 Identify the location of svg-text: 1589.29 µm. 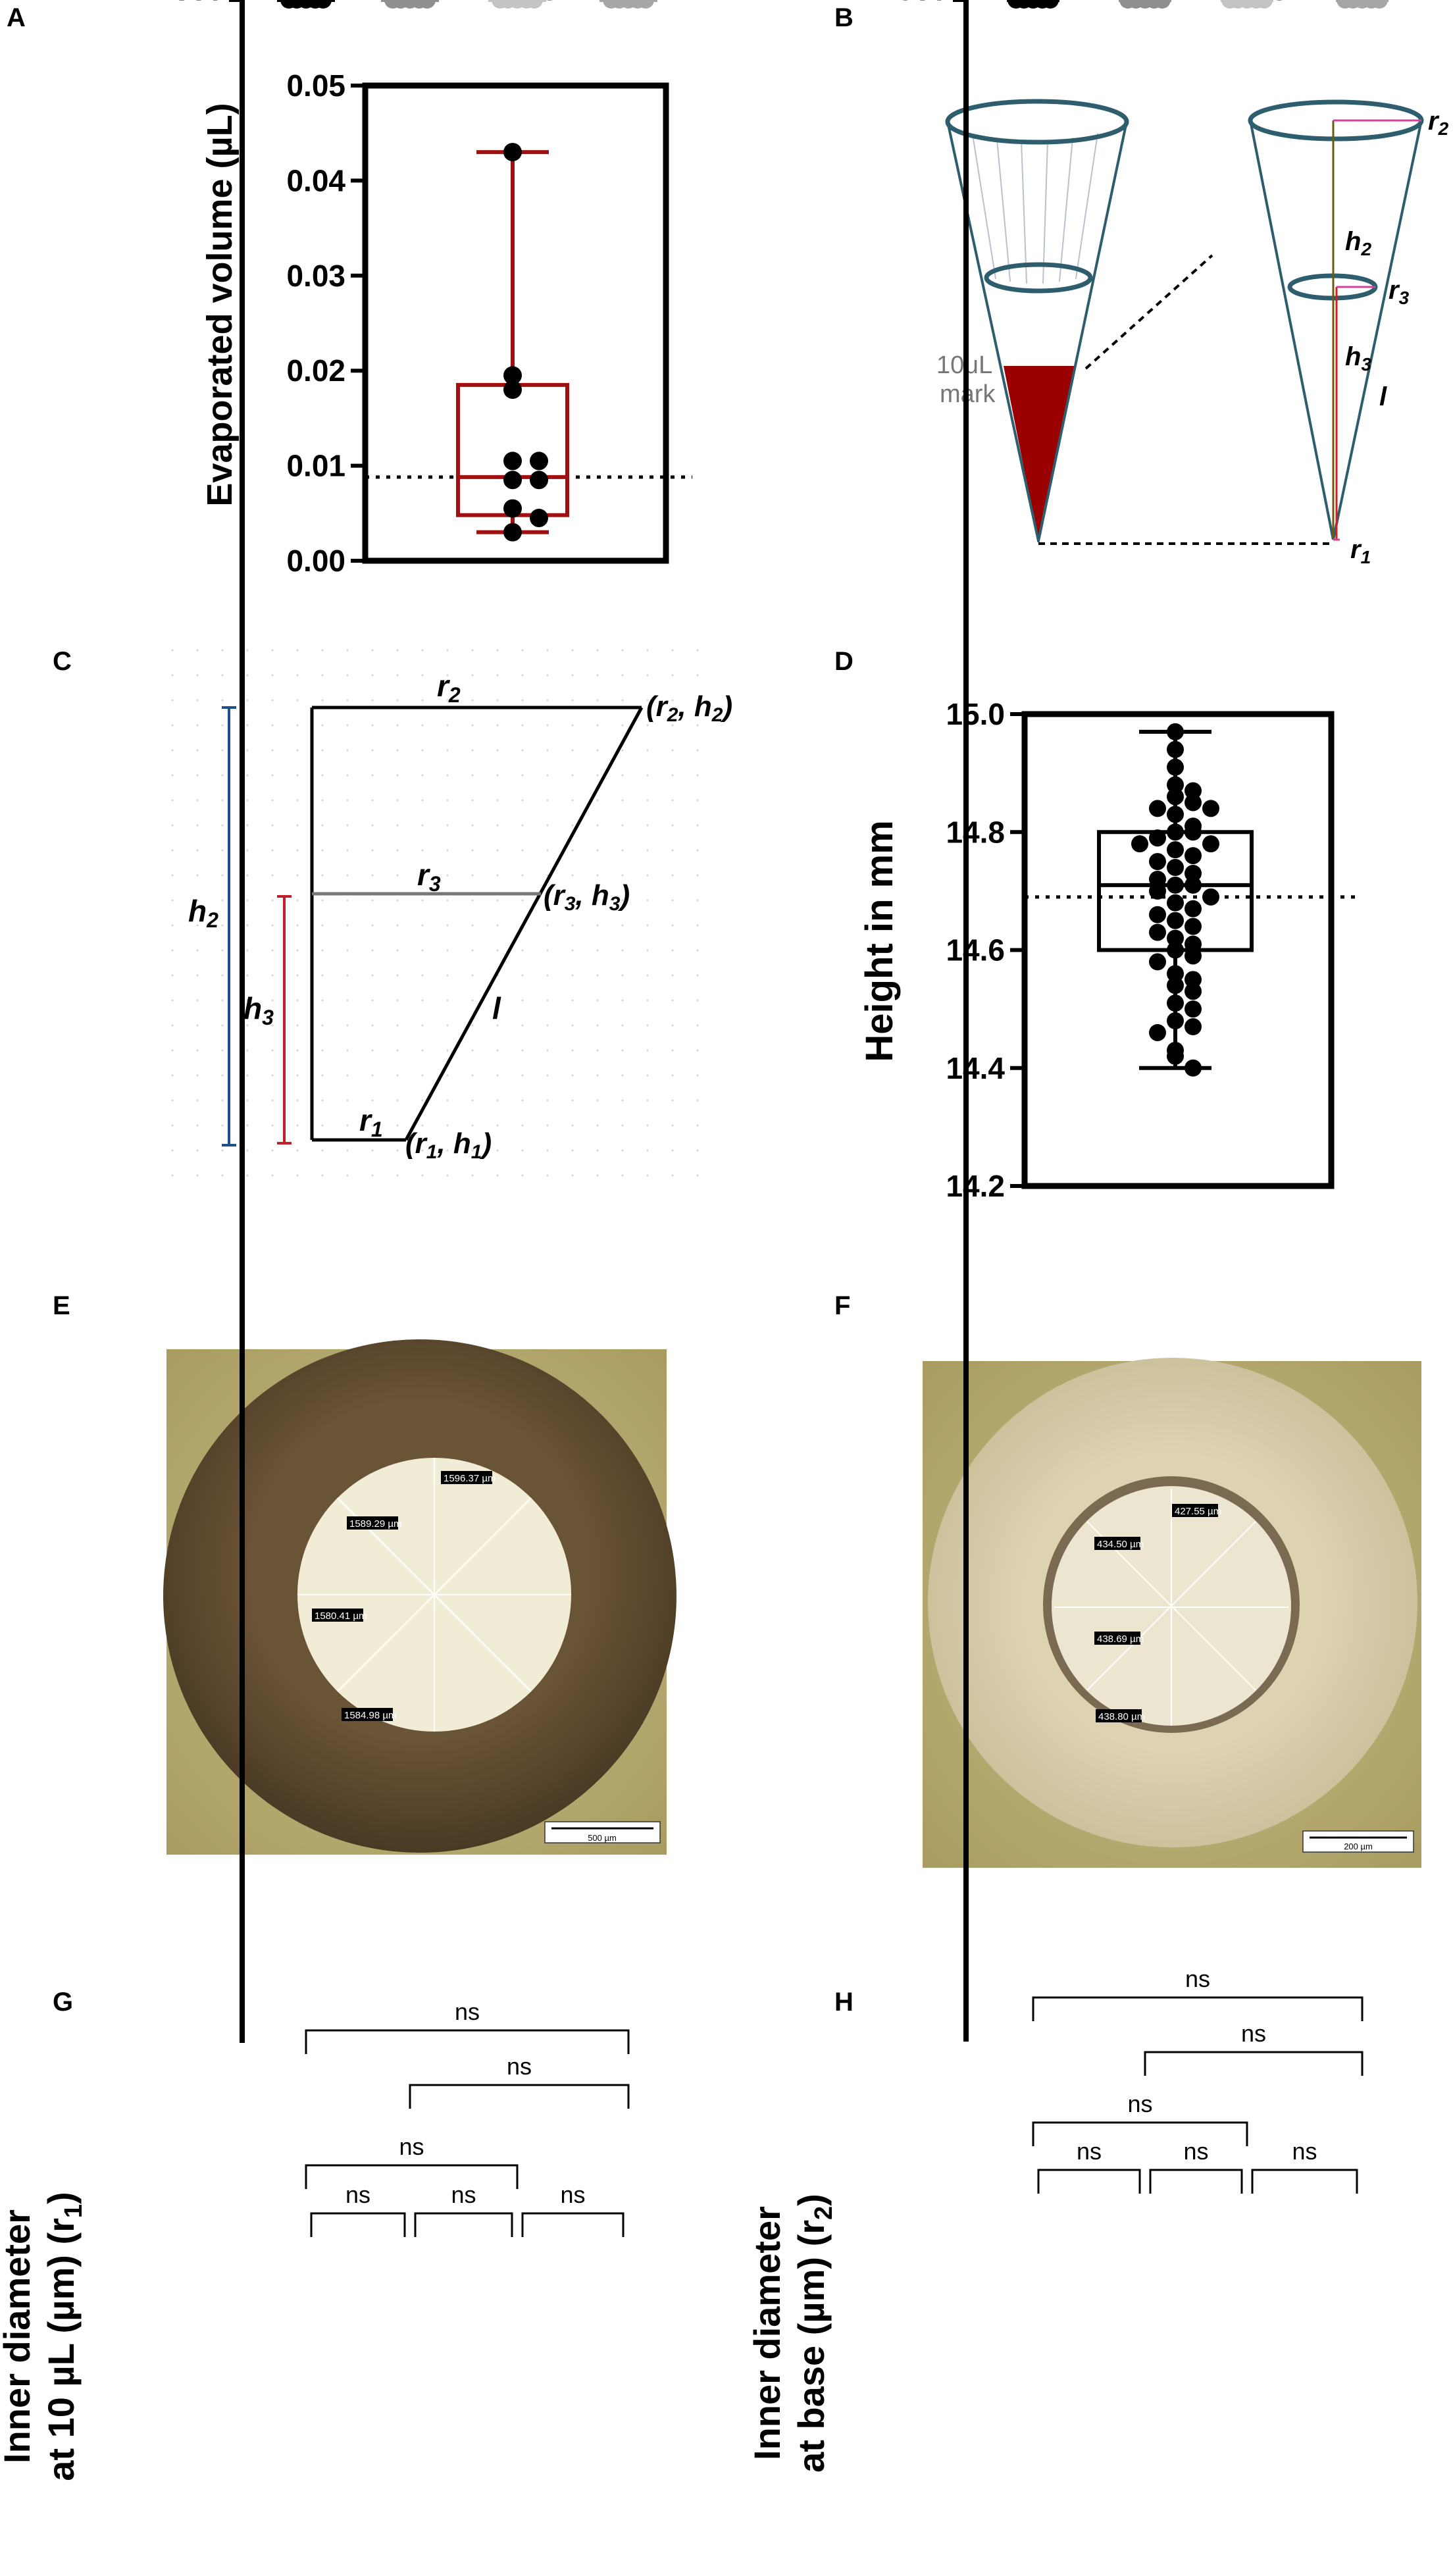
(375, 1524).